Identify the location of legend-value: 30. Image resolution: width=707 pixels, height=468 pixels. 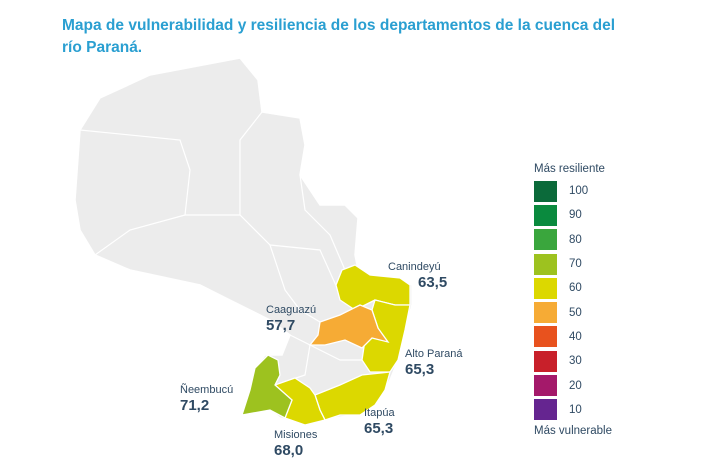
(575, 361).